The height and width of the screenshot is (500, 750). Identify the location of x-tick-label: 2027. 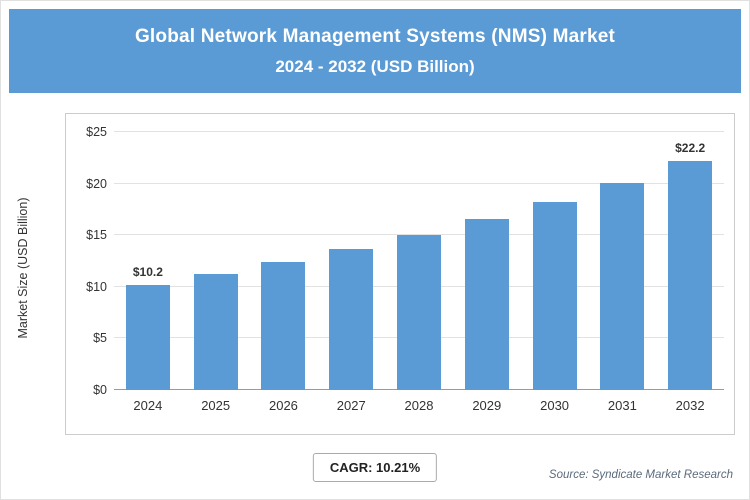
(351, 405).